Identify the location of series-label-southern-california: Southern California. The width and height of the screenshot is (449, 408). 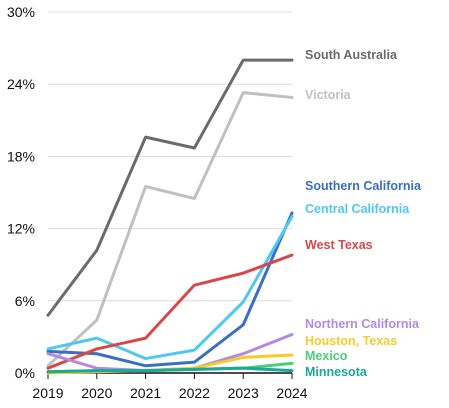
(363, 186).